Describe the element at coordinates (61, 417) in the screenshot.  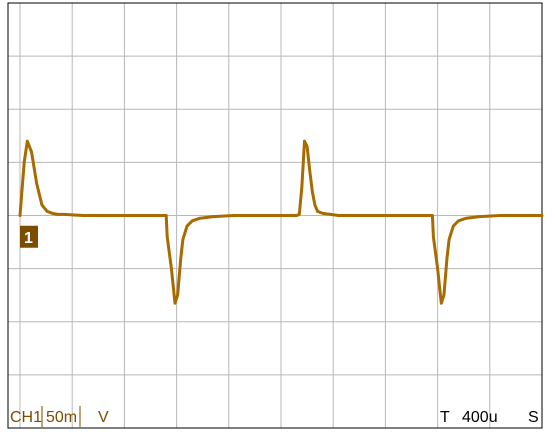
I see `status-volts-per-div: 50m` at that location.